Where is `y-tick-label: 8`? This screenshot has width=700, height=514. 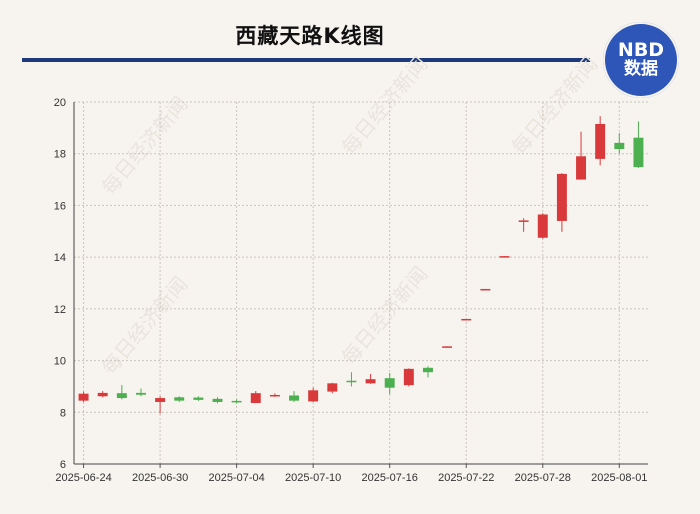
y-tick-label: 8 is located at coordinates (63, 413).